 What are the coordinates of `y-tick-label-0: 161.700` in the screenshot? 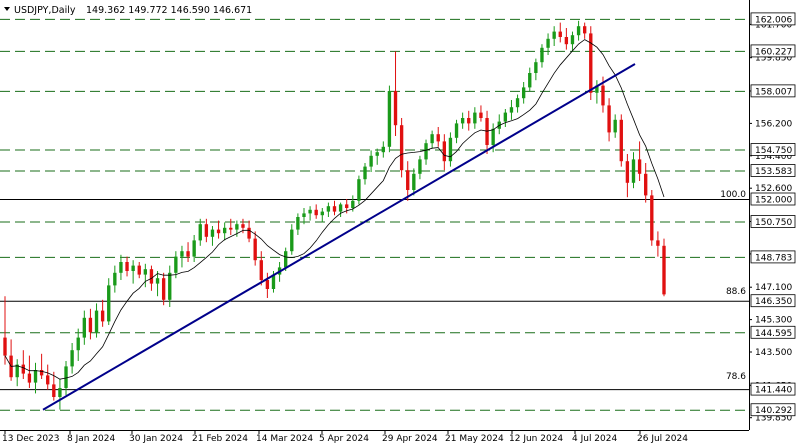 It's located at (773, 25).